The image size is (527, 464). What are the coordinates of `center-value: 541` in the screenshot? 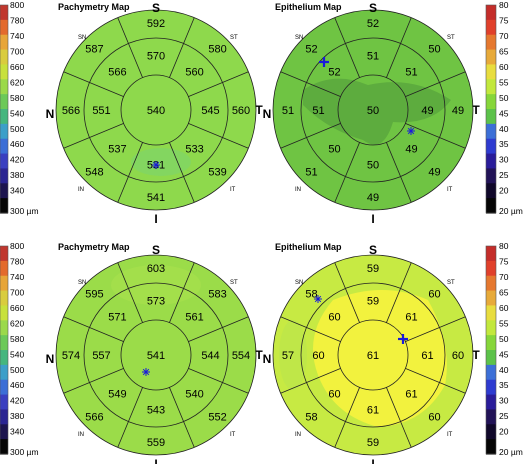 It's located at (156, 356).